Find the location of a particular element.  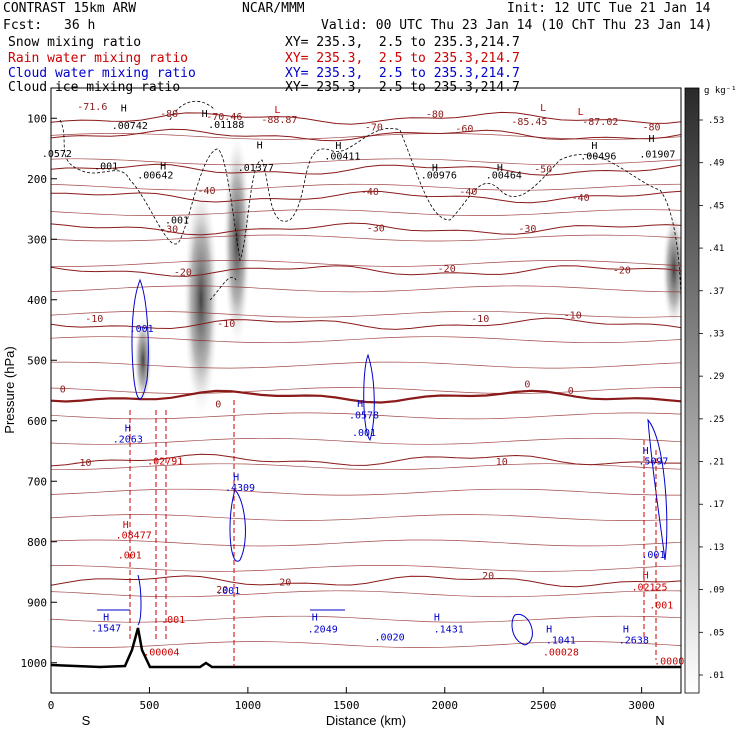

extremum-label: .01377 is located at coordinates (256, 168).